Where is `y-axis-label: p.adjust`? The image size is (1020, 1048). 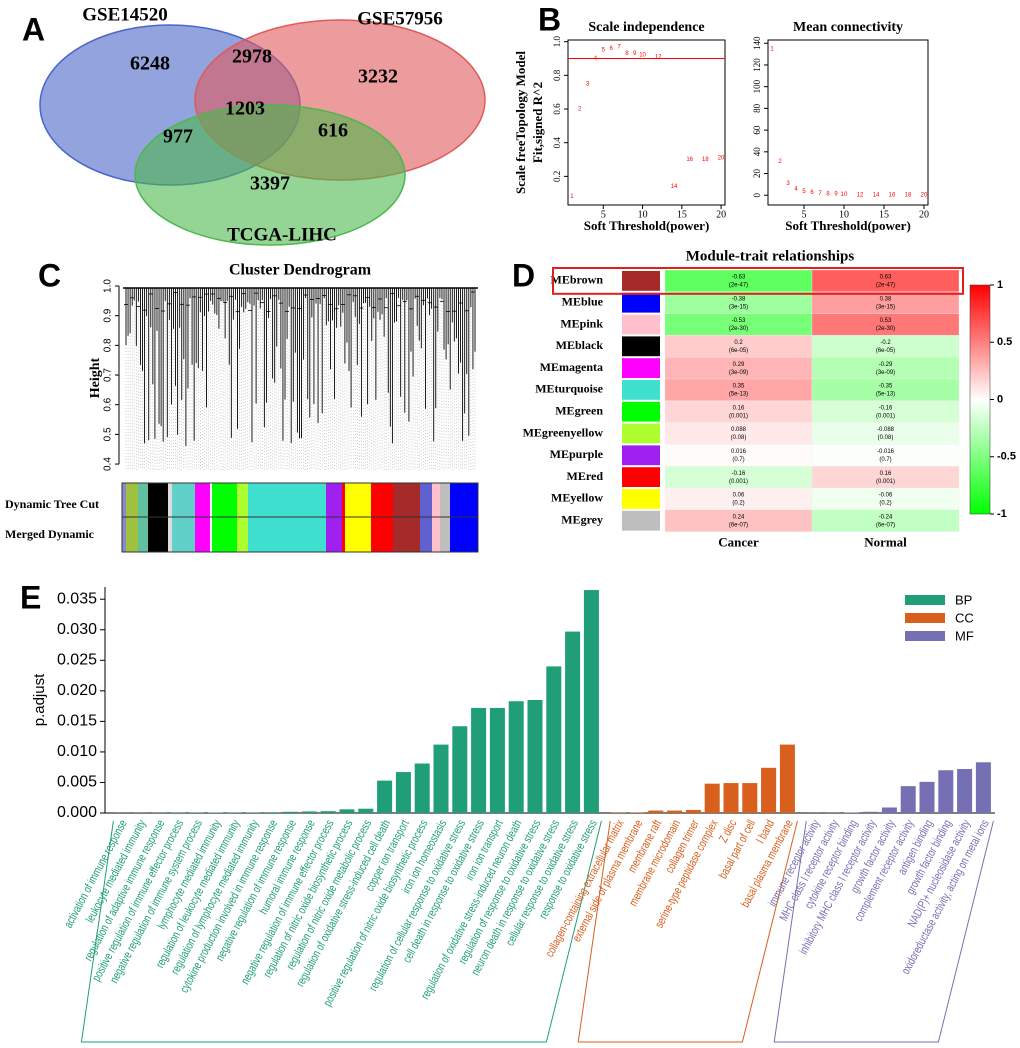
y-axis-label: p.adjust is located at coordinates (39, 699).